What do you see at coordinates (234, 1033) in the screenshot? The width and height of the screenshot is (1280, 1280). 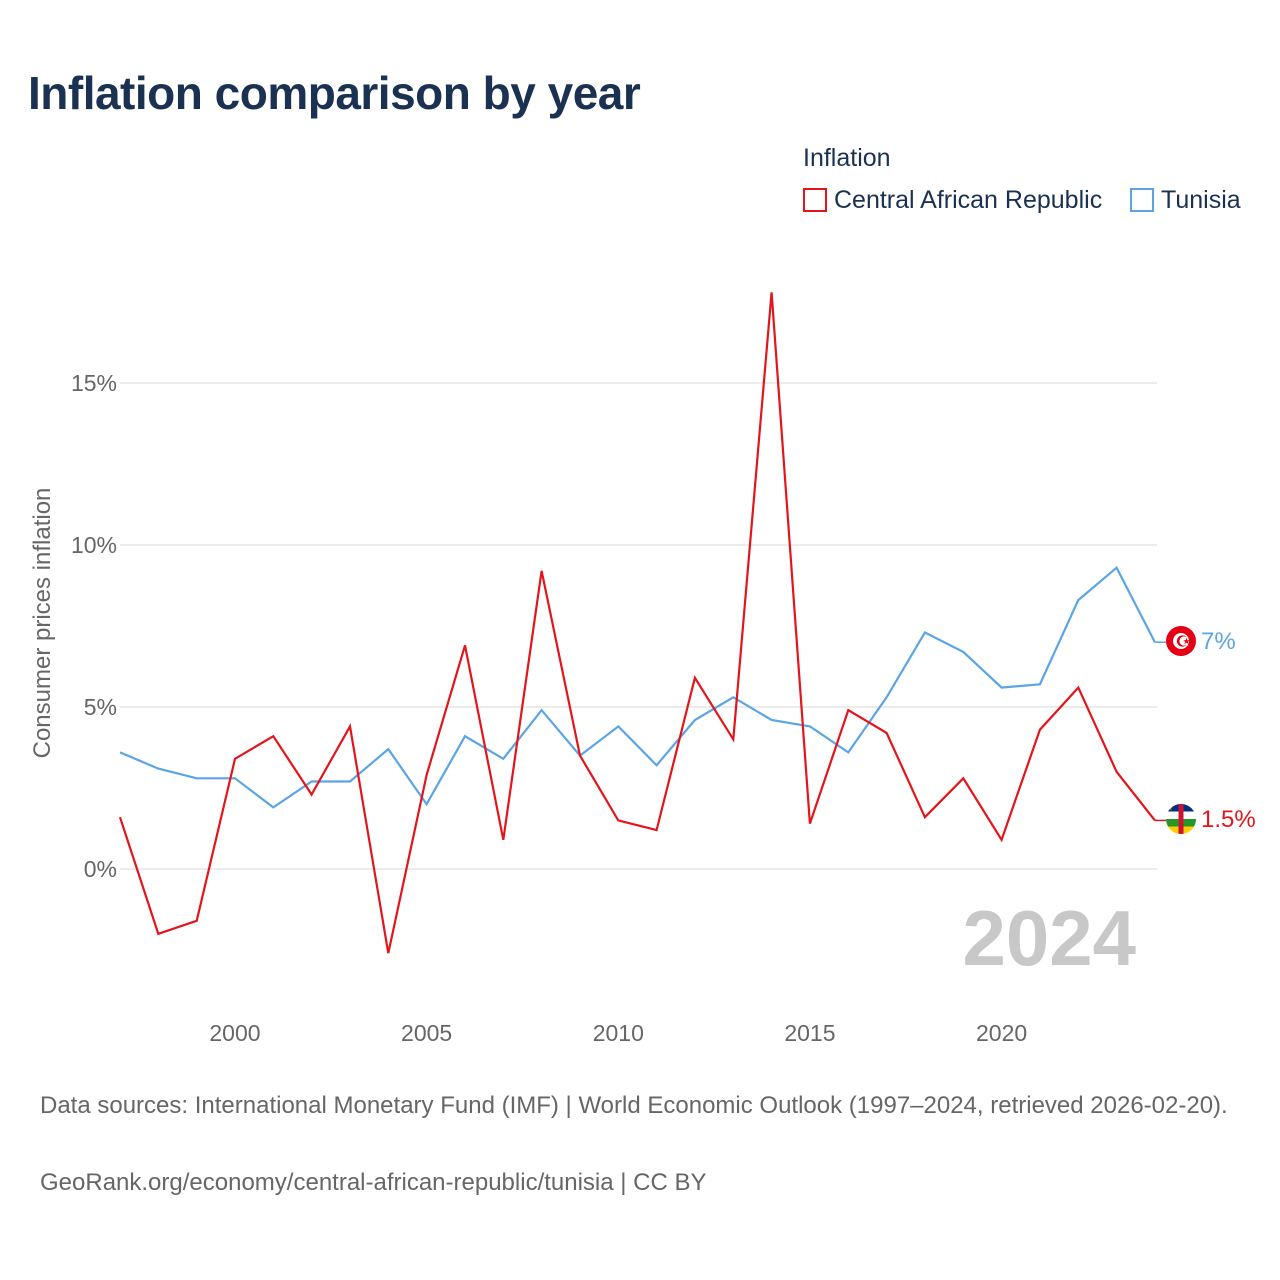 I see `x-tick-label: 2000` at bounding box center [234, 1033].